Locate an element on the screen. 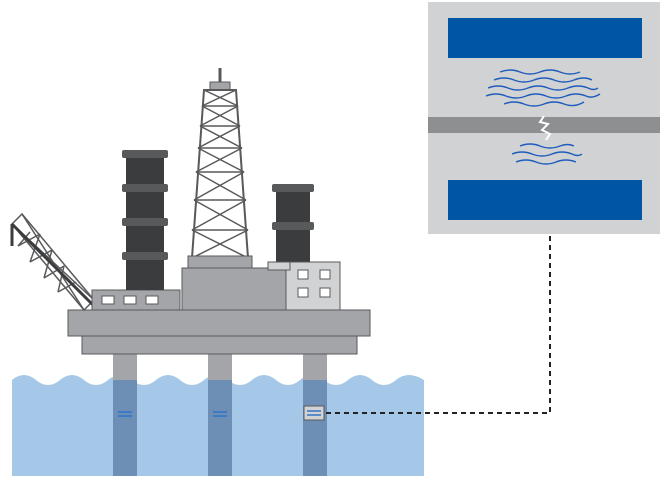 The height and width of the screenshot is (480, 665). leg-left-underwater is located at coordinates (125, 428).